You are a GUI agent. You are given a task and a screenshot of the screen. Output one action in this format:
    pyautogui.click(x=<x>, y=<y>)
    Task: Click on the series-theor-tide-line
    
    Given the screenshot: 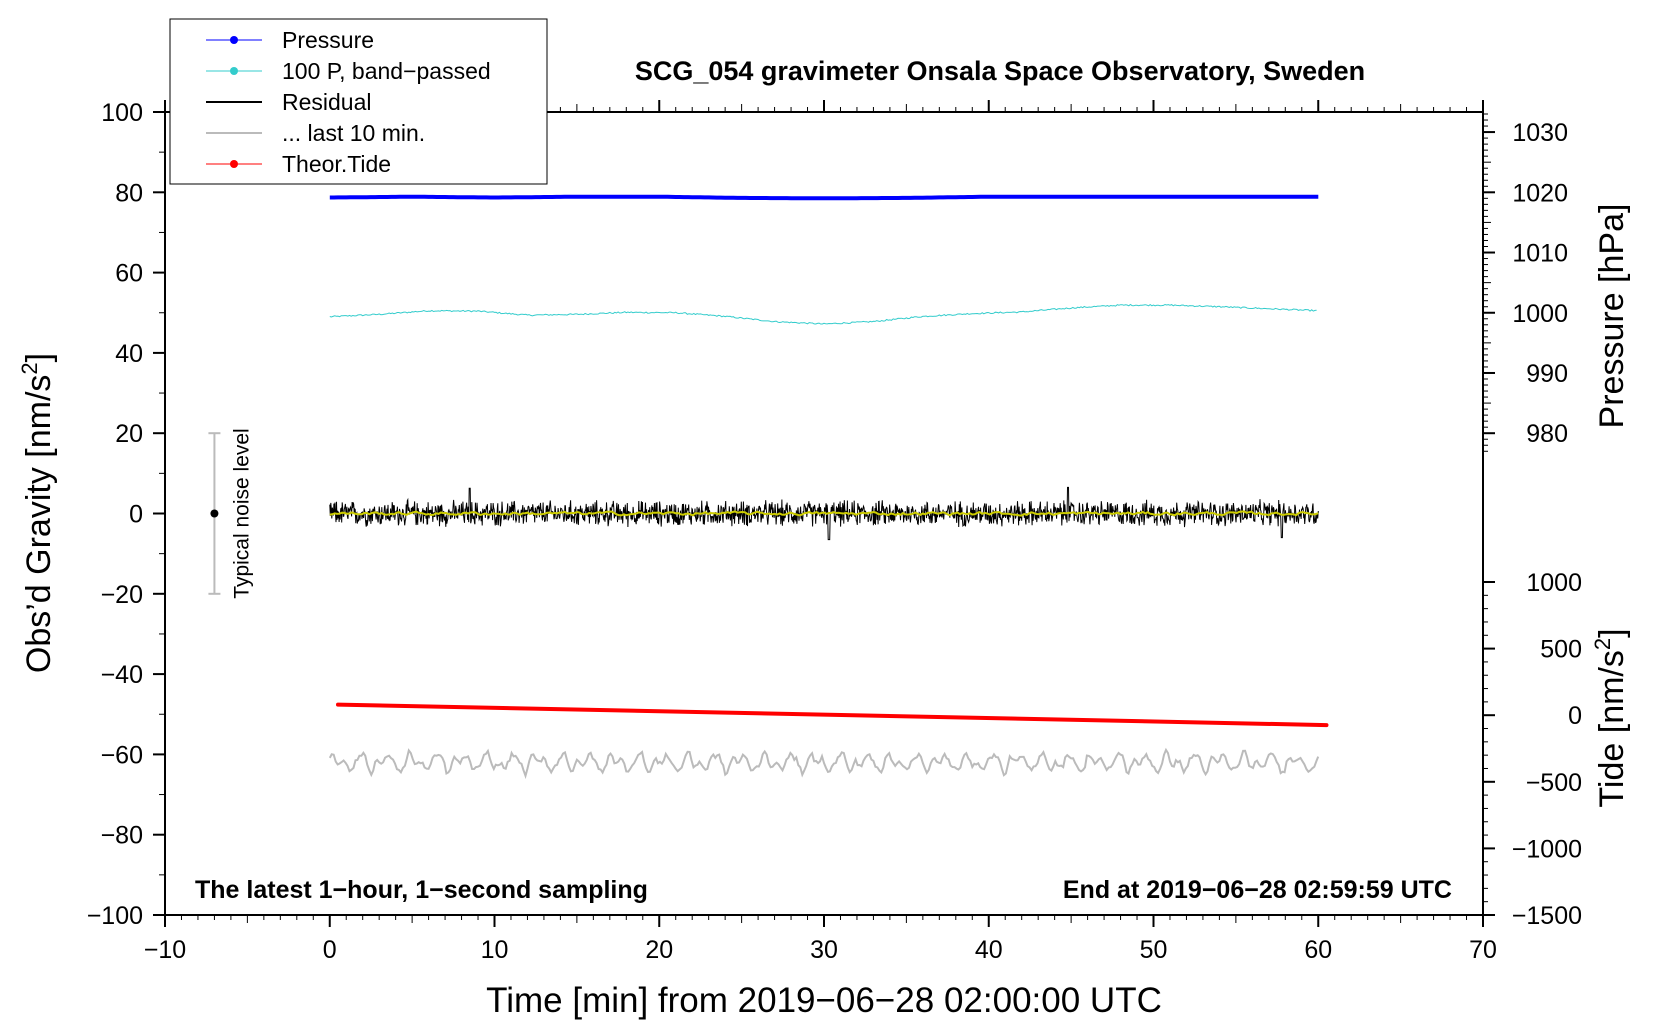 What is the action you would take?
    pyautogui.click(x=832, y=715)
    